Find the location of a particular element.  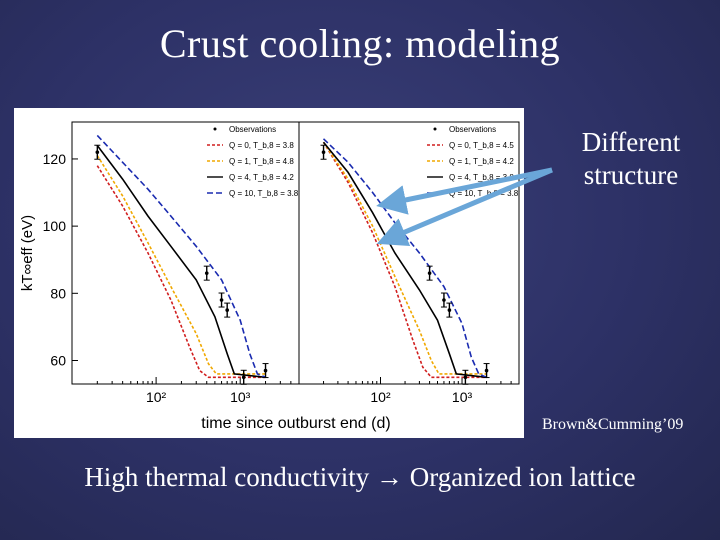

y-tick-label: 60 is located at coordinates (58, 360).